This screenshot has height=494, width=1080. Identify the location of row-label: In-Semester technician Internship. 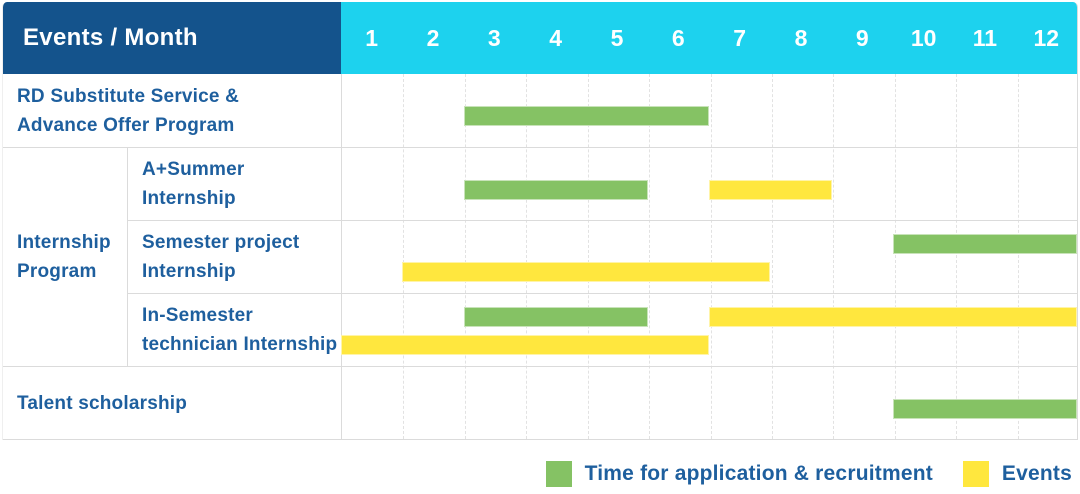
(234, 329).